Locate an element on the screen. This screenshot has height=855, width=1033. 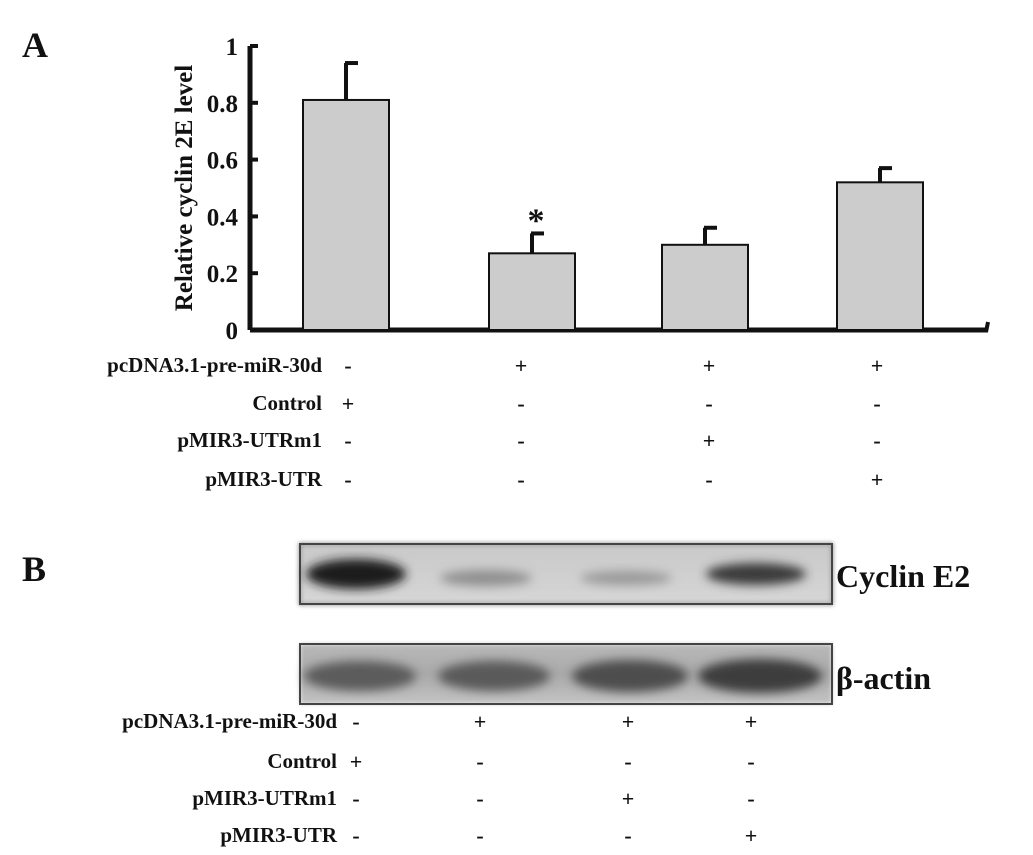
condition-a-label-2: Control is located at coordinates (287, 403).